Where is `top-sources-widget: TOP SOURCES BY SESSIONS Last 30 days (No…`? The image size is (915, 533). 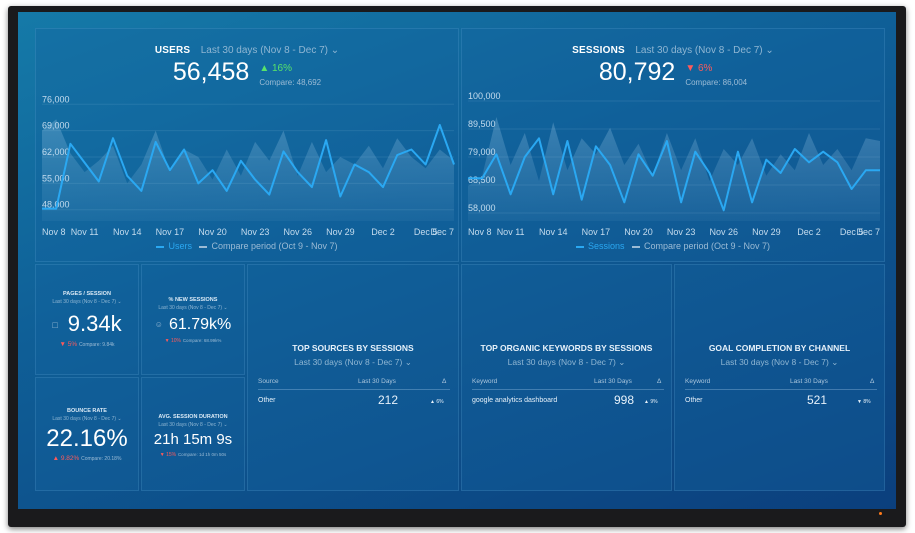 top-sources-widget: TOP SOURCES BY SESSIONS Last 30 days (No… is located at coordinates (353, 377).